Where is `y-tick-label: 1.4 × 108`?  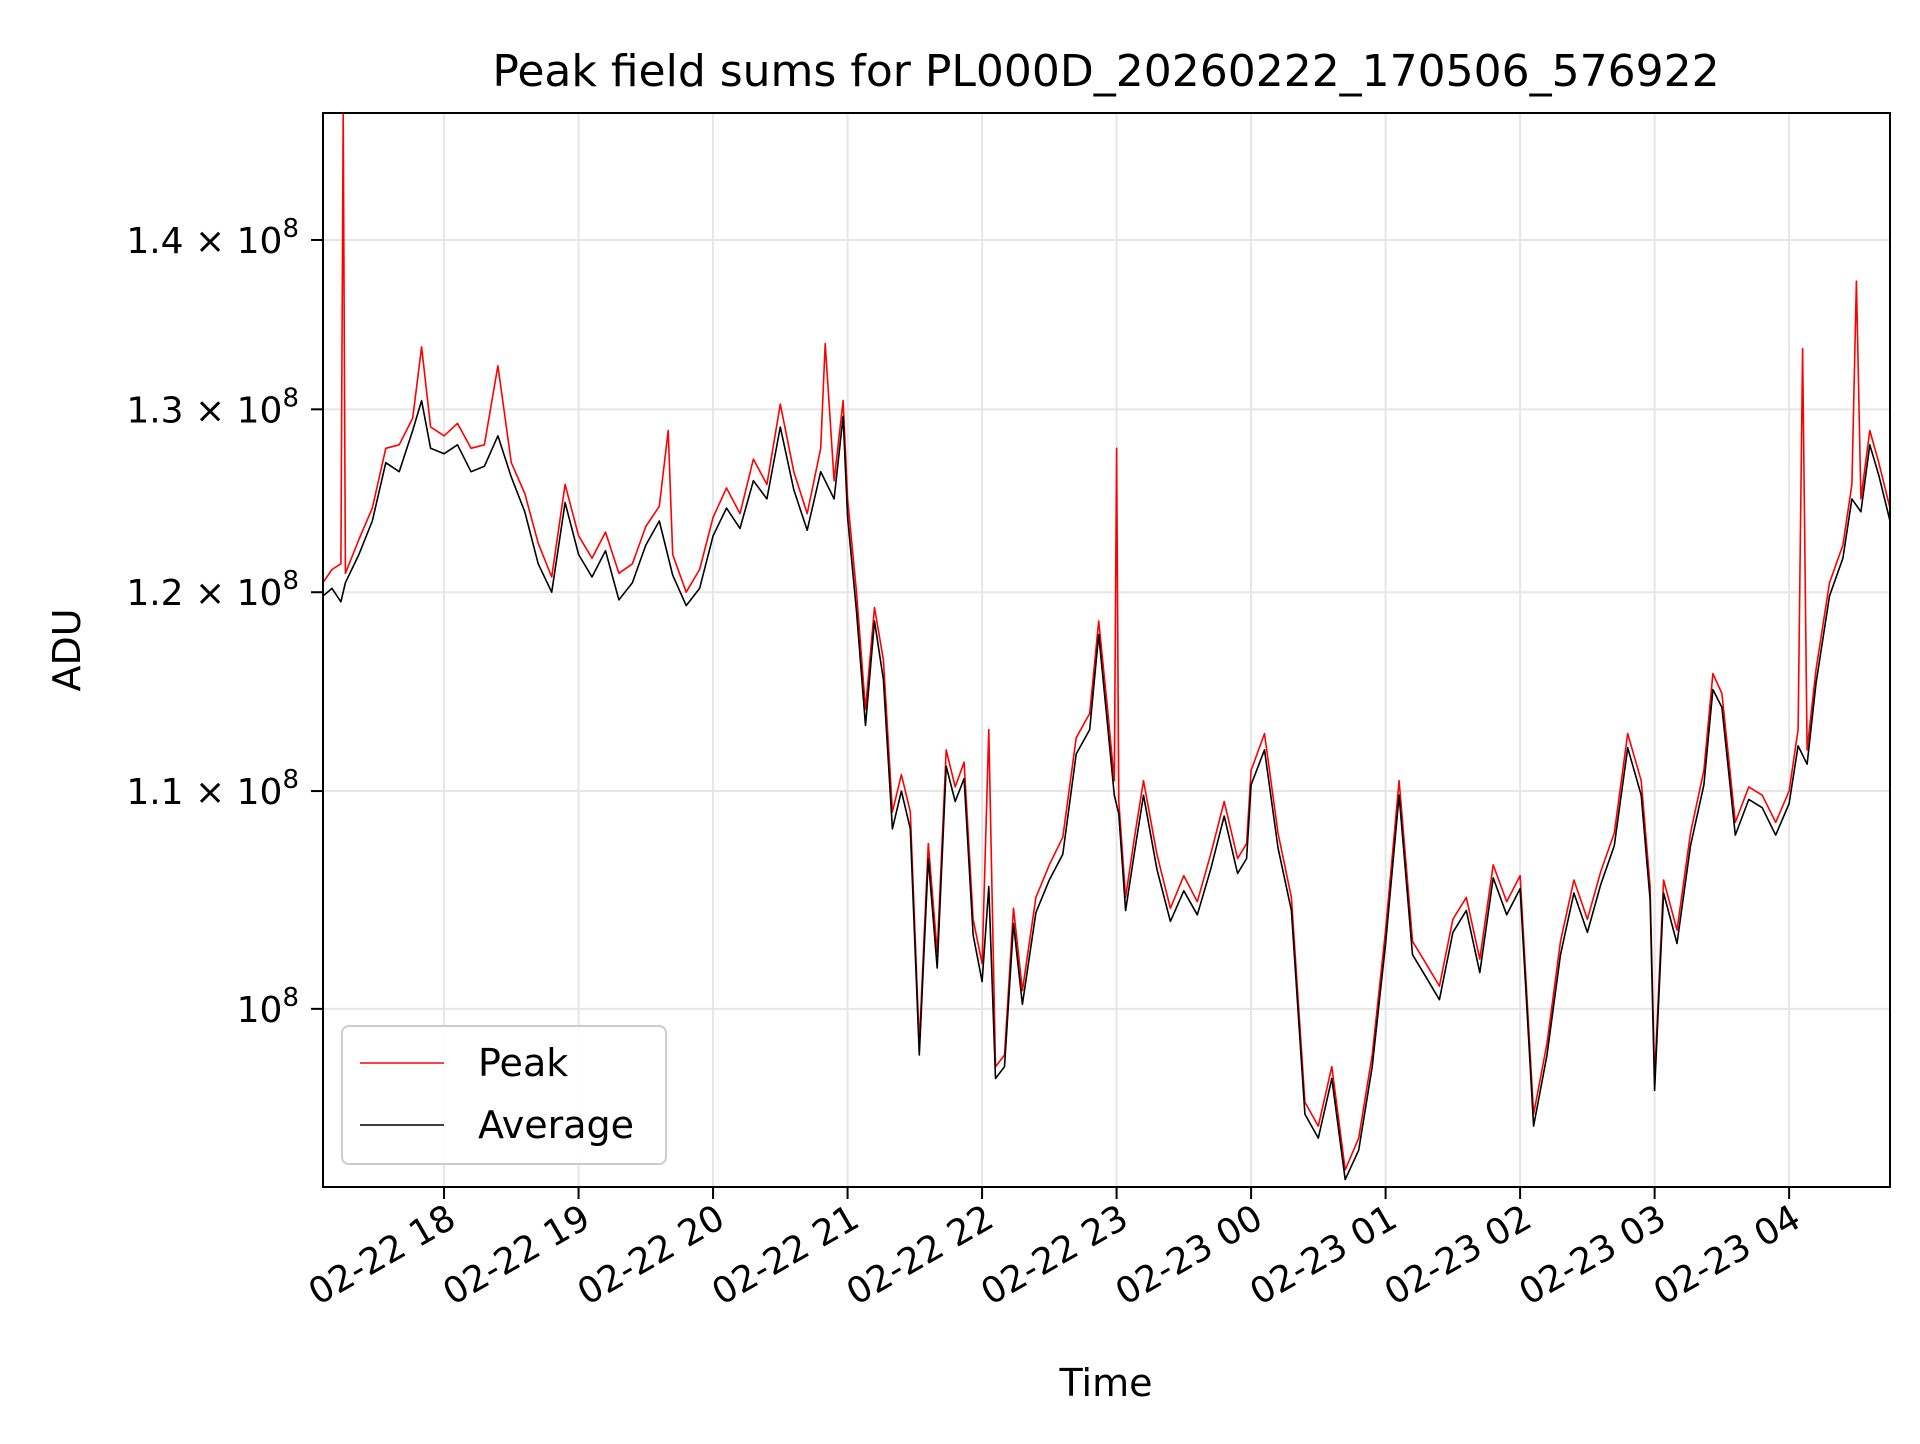
y-tick-label: 1.4 × 108 is located at coordinates (212, 238).